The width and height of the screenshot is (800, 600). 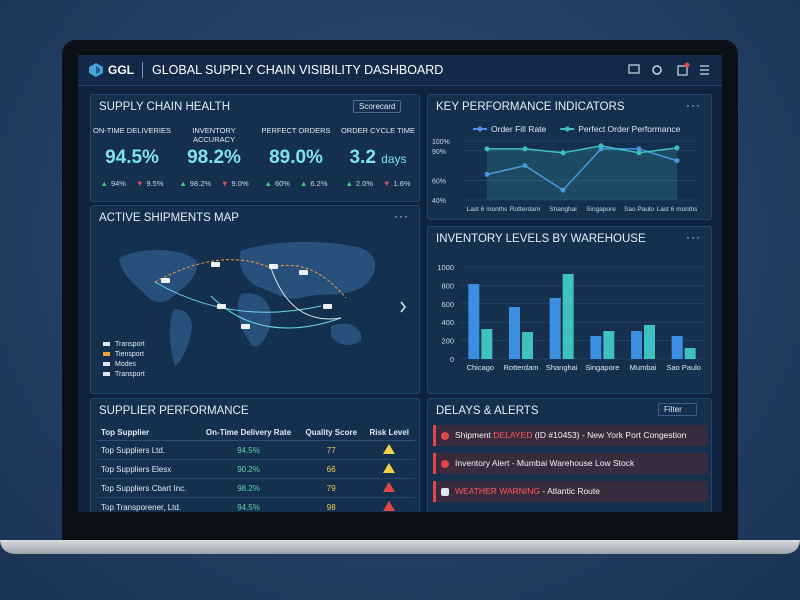 I want to click on panel-title: KEY PERFORMANCE INDICATORS, so click(x=530, y=107).